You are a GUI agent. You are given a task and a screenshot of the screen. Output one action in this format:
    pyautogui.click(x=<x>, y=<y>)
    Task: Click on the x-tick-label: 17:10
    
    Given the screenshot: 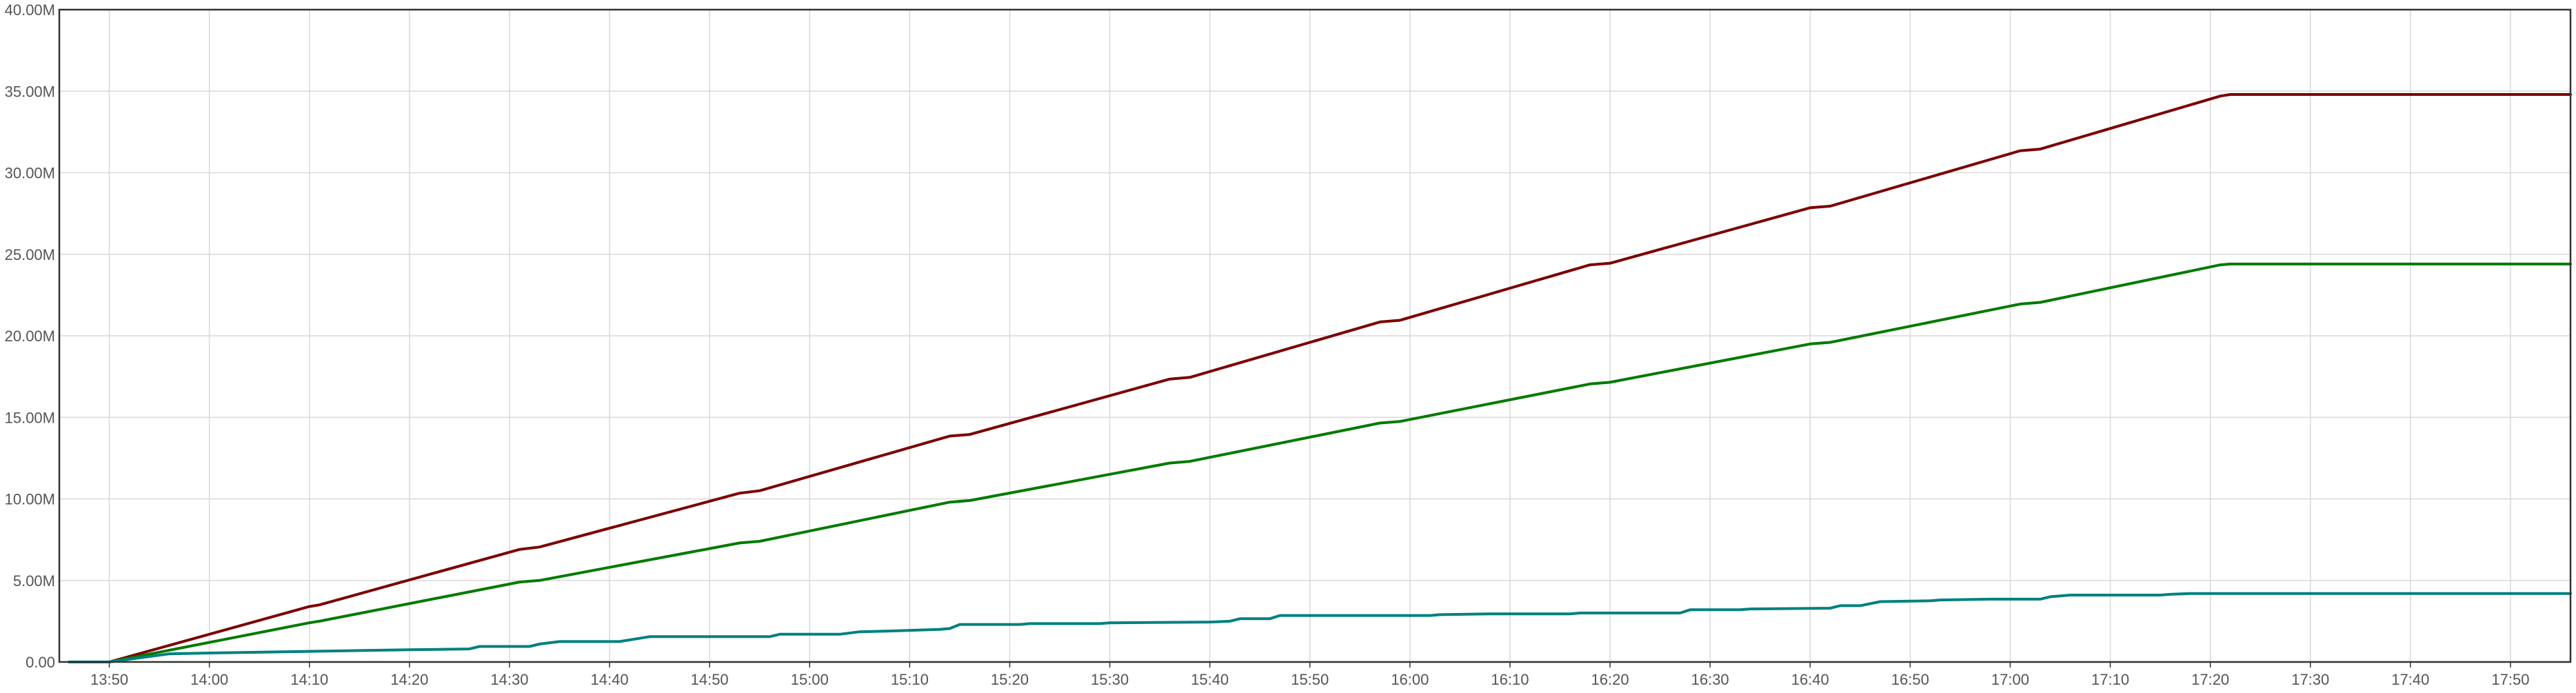 What is the action you would take?
    pyautogui.click(x=2110, y=679)
    